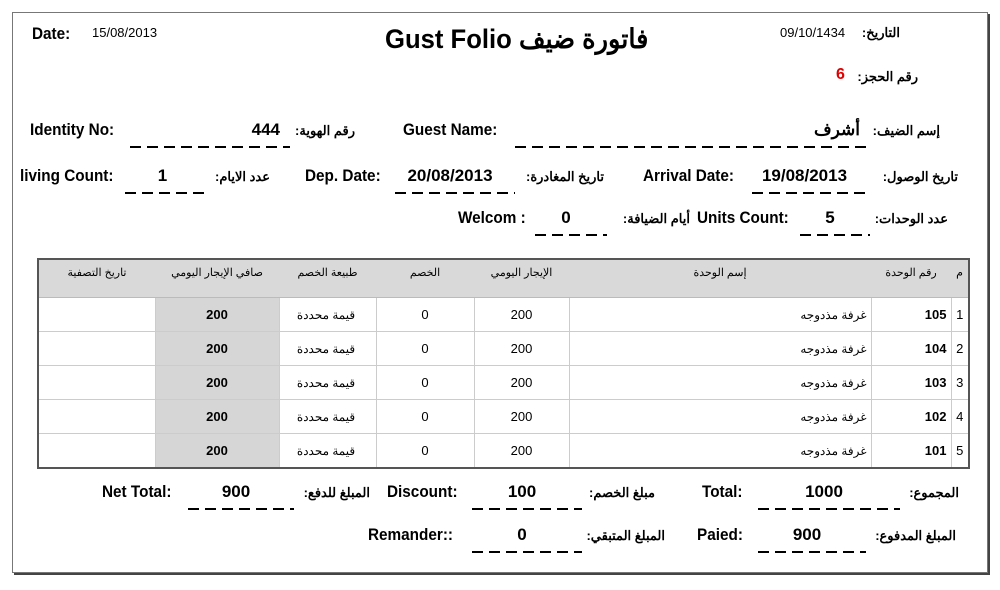 The image size is (1000, 590). What do you see at coordinates (336, 492) in the screenshot?
I see `net-label-ar: المبلغ للدفع:` at bounding box center [336, 492].